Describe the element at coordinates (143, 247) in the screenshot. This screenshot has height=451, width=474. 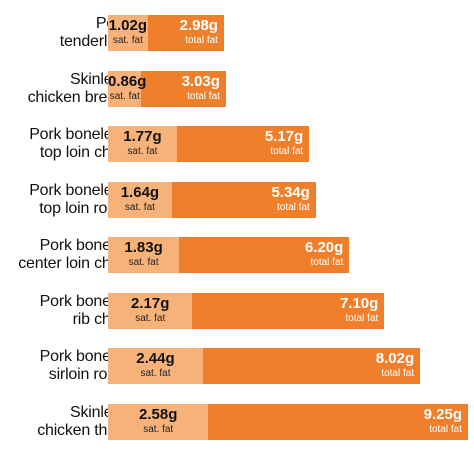
I see `sat-fat-value: 1.83g` at that location.